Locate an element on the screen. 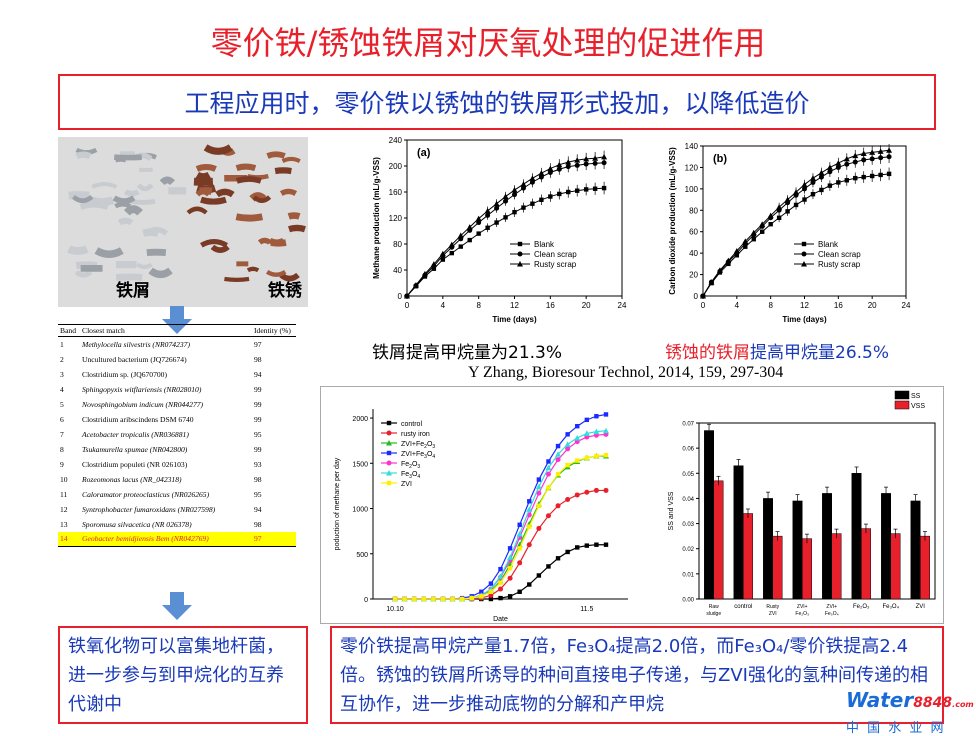  panel-tag: (b) is located at coordinates (720, 159).